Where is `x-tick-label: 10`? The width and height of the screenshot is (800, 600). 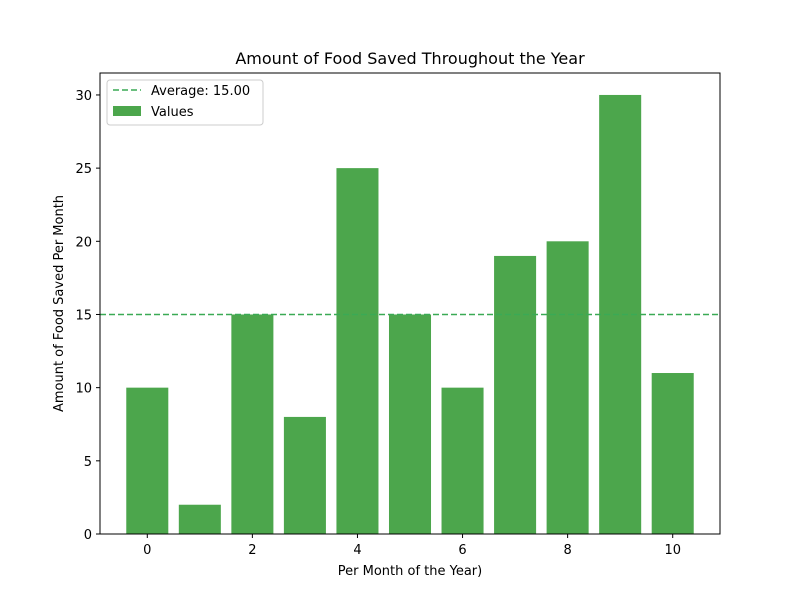
x-tick-label: 10 is located at coordinates (672, 550).